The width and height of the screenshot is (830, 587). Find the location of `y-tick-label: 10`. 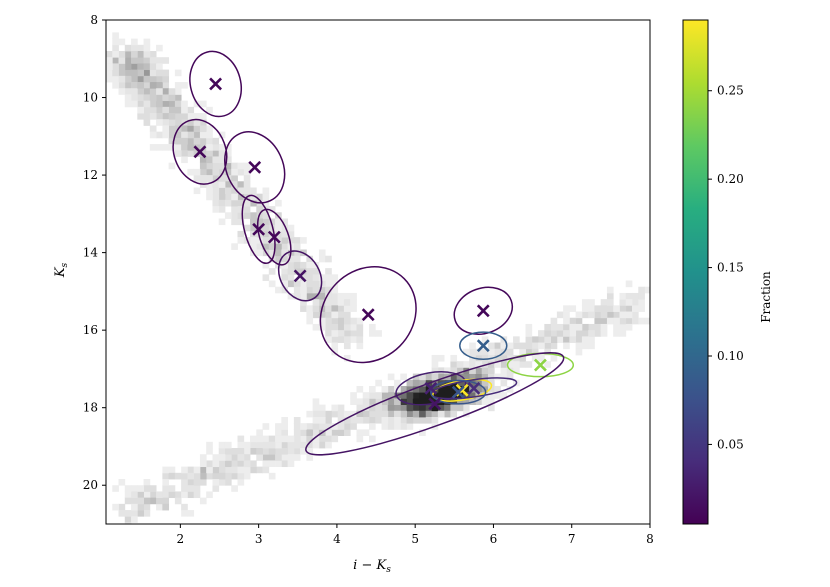

y-tick-label: 10 is located at coordinates (90, 98).